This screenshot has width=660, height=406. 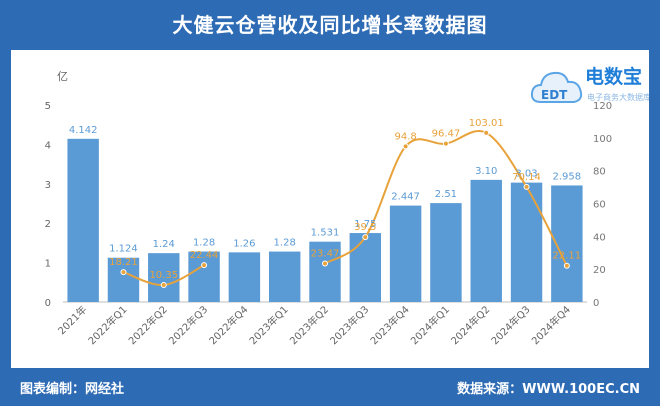 I want to click on bar-value-label: 2.447, so click(x=405, y=197).